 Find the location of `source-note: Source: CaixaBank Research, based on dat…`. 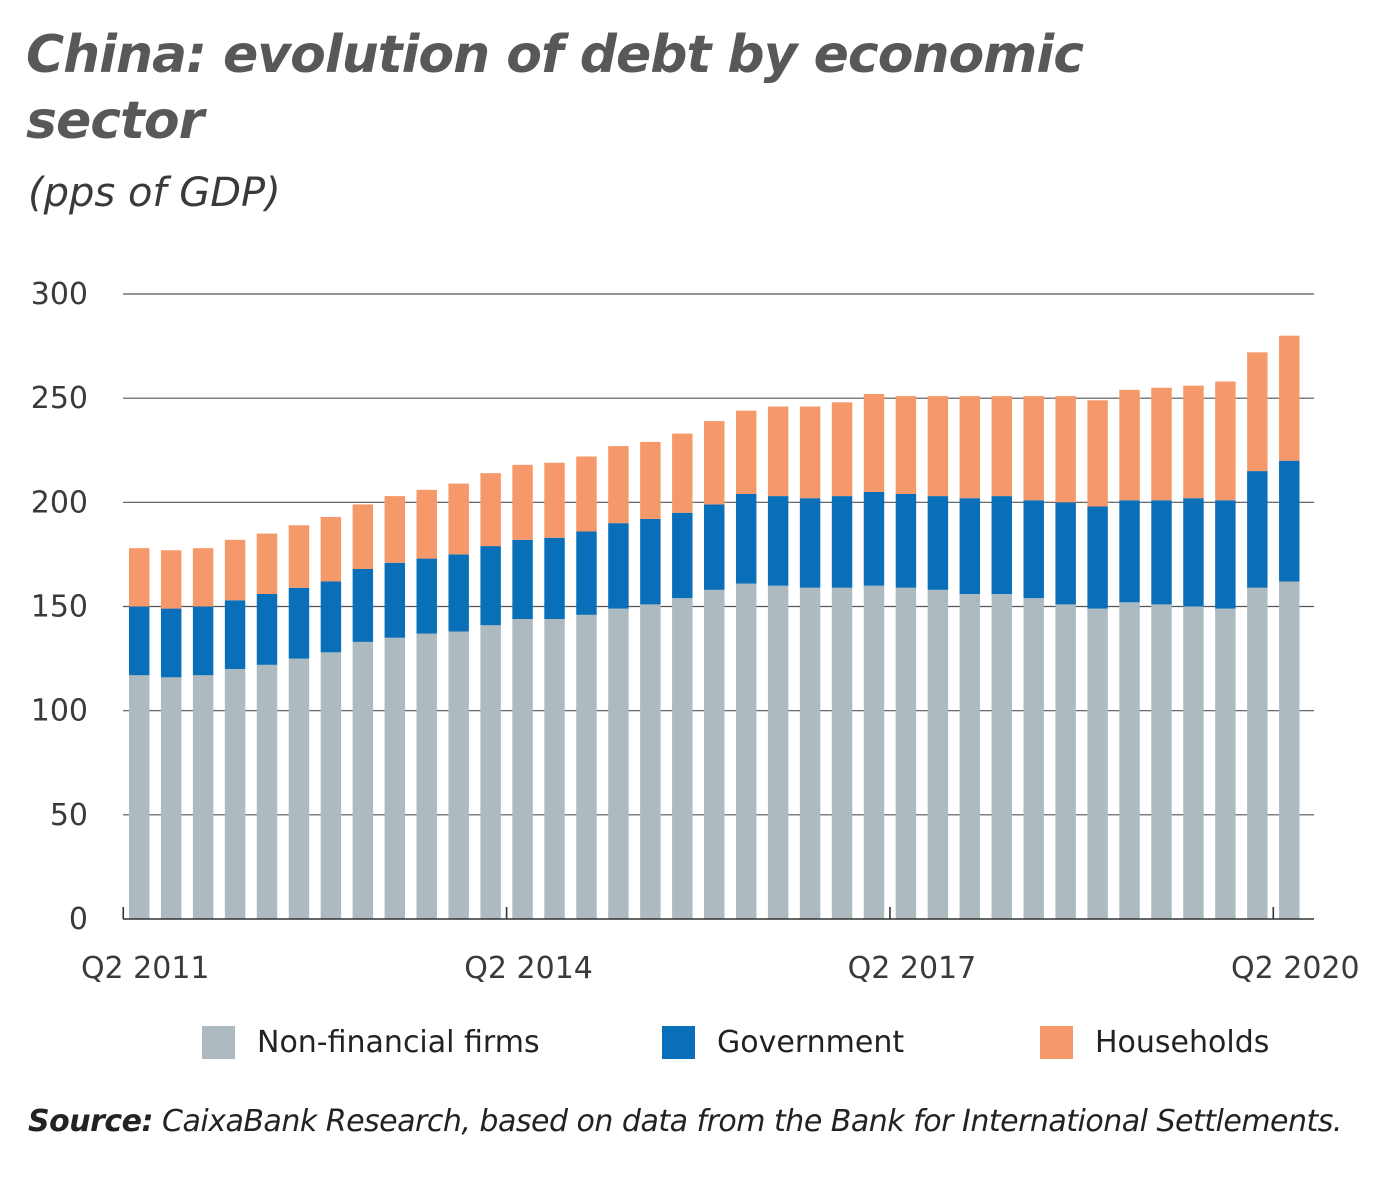

source-note: Source: CaixaBank Research, based on dat… is located at coordinates (685, 1121).